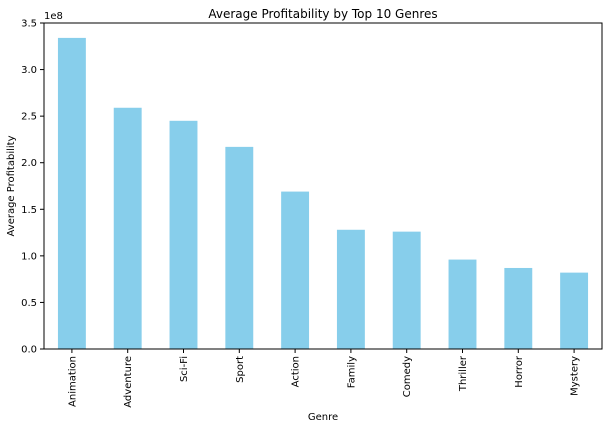 The height and width of the screenshot is (429, 609). I want to click on y-tick-label: 2.5, so click(29, 117).